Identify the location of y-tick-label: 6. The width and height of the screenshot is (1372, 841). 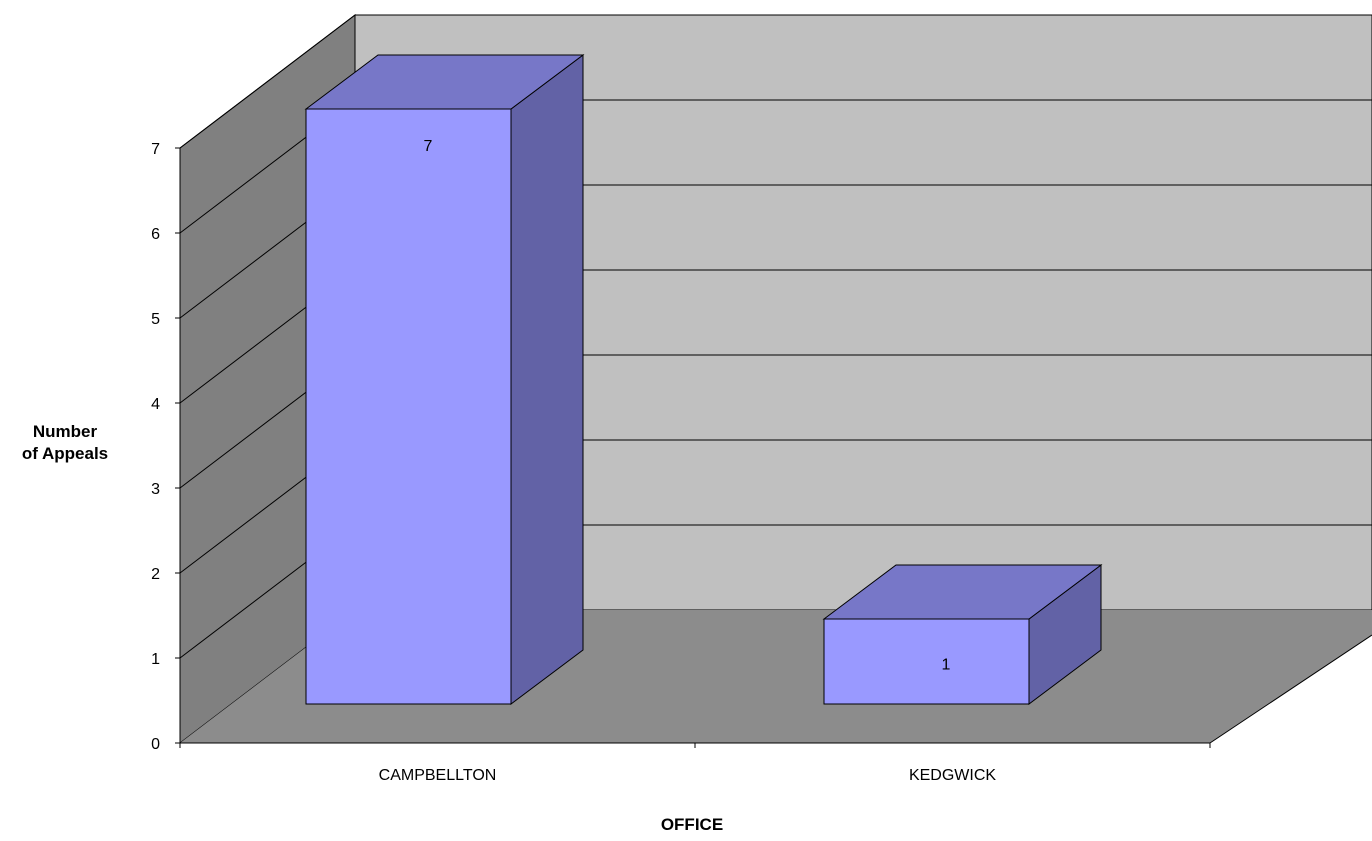
(155, 234).